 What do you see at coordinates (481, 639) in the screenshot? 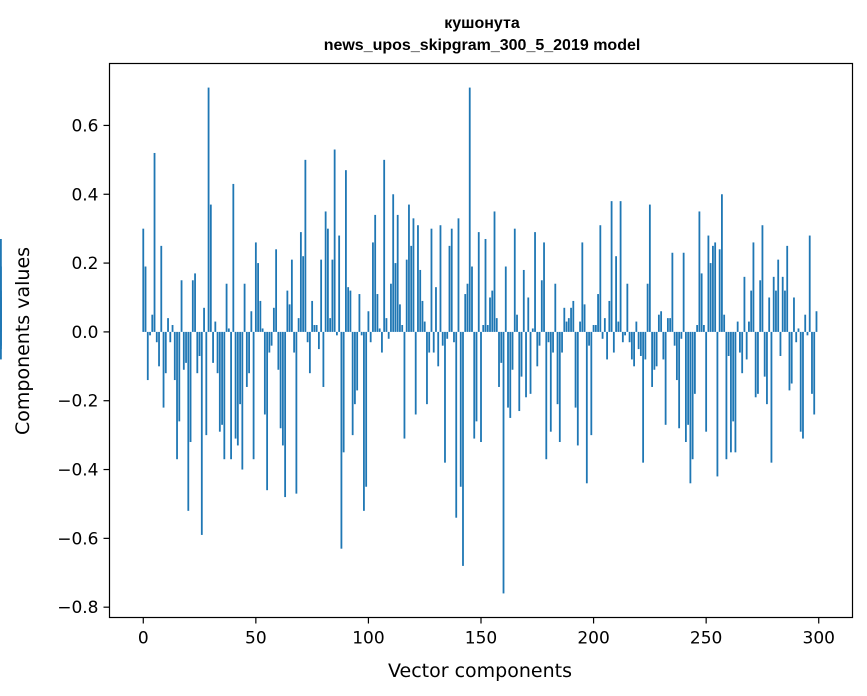
I see `x-tick-label: 150` at bounding box center [481, 639].